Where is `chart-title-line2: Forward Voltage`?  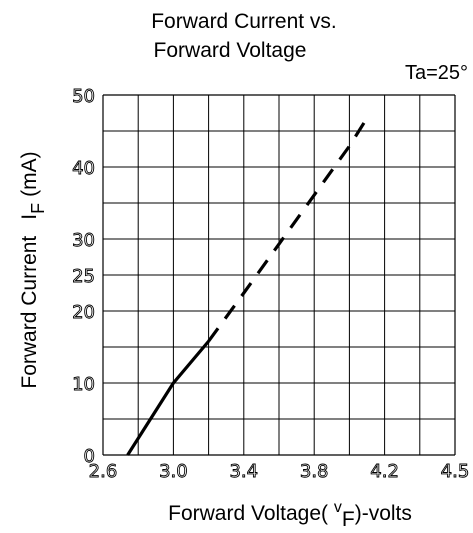
chart-title-line2: Forward Voltage is located at coordinates (230, 50).